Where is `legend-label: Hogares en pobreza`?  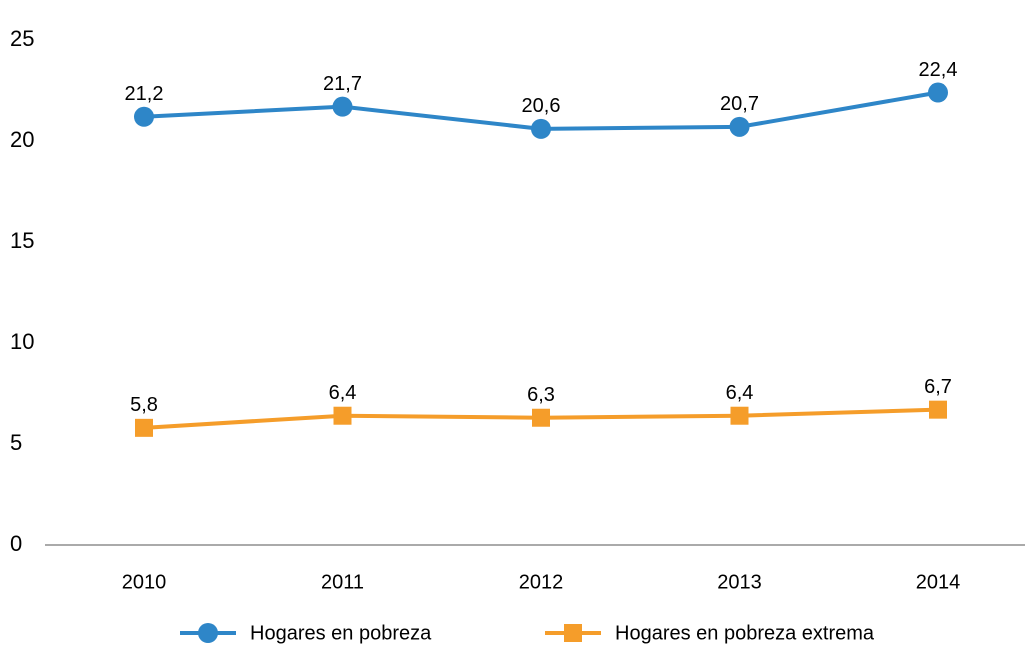
legend-label: Hogares en pobreza is located at coordinates (341, 633).